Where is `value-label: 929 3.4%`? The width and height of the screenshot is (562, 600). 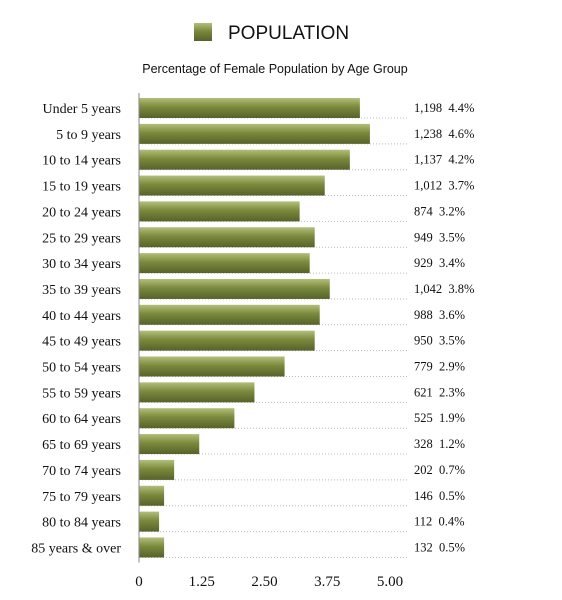
value-label: 929 3.4% is located at coordinates (439, 263).